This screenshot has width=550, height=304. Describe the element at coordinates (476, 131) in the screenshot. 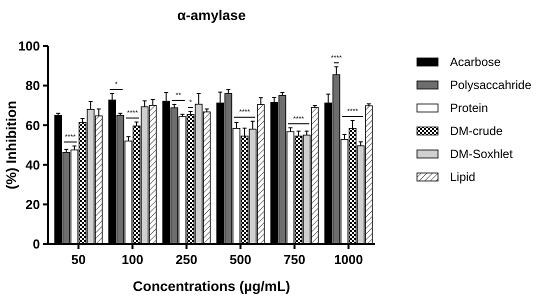

I see `legend-label: DM-crude` at that location.